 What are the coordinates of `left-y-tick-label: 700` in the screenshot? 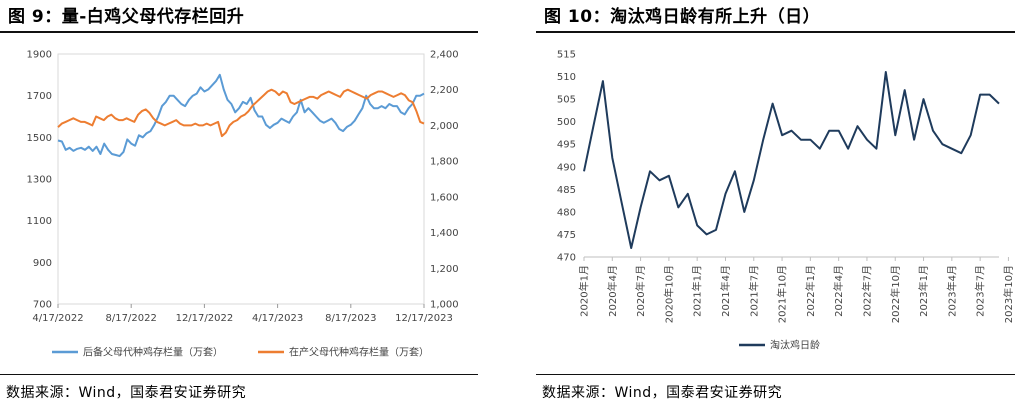 It's located at (42, 305).